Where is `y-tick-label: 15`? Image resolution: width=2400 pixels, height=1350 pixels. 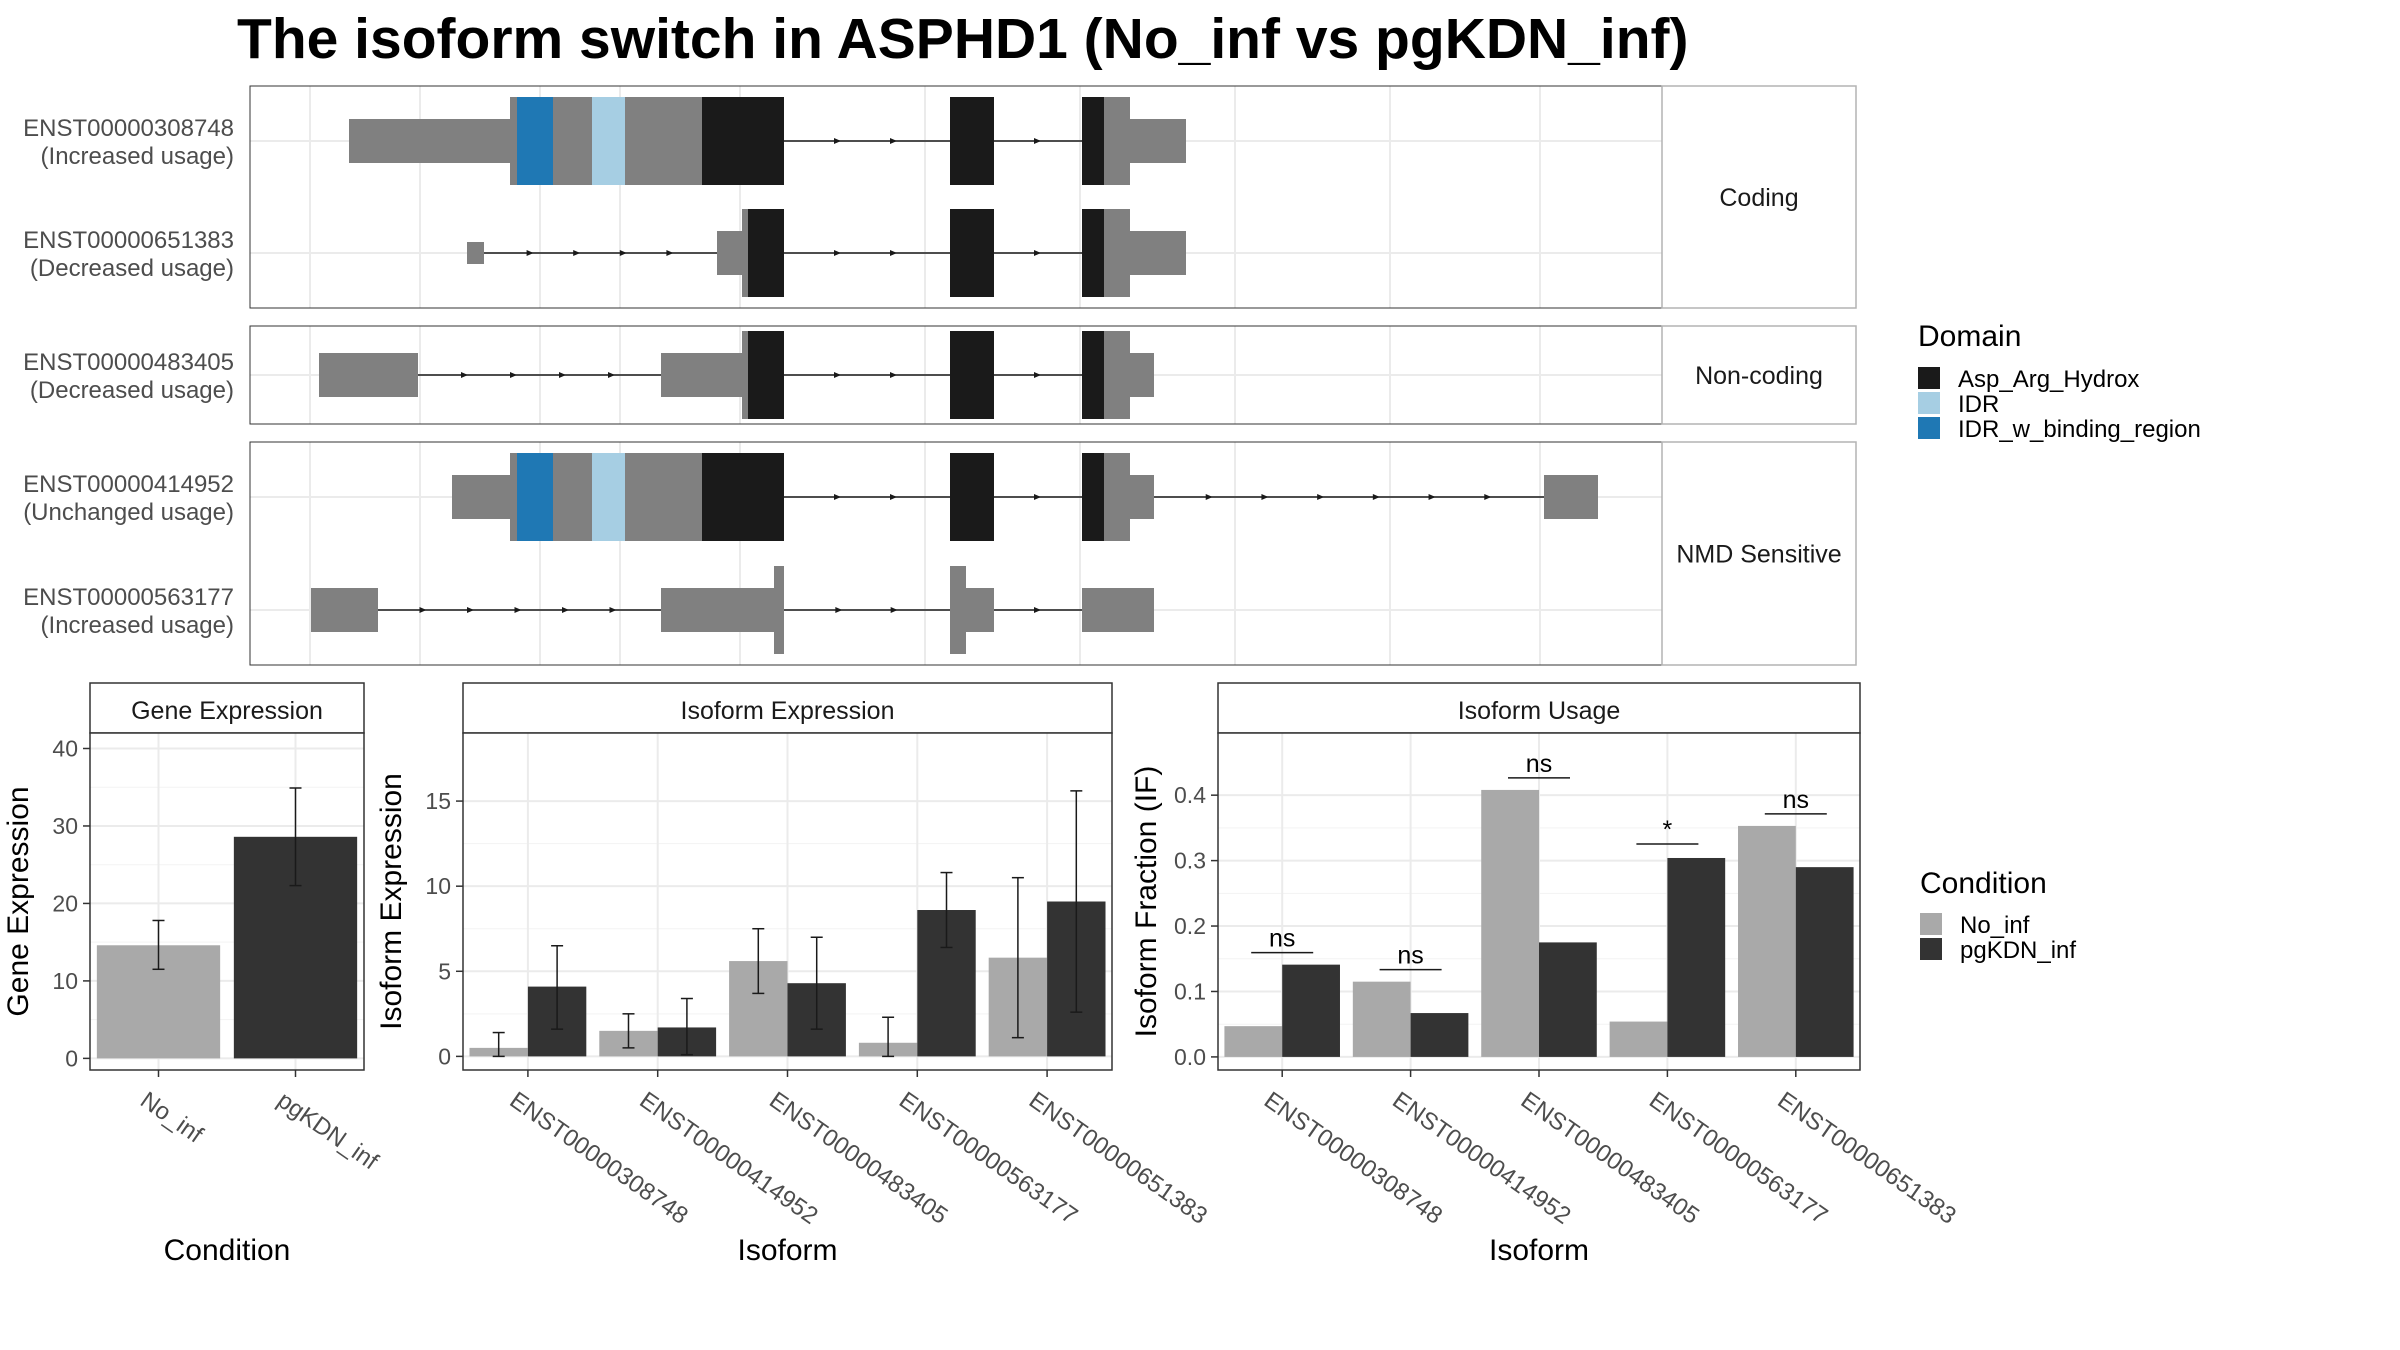 y-tick-label: 15 is located at coordinates (438, 801).